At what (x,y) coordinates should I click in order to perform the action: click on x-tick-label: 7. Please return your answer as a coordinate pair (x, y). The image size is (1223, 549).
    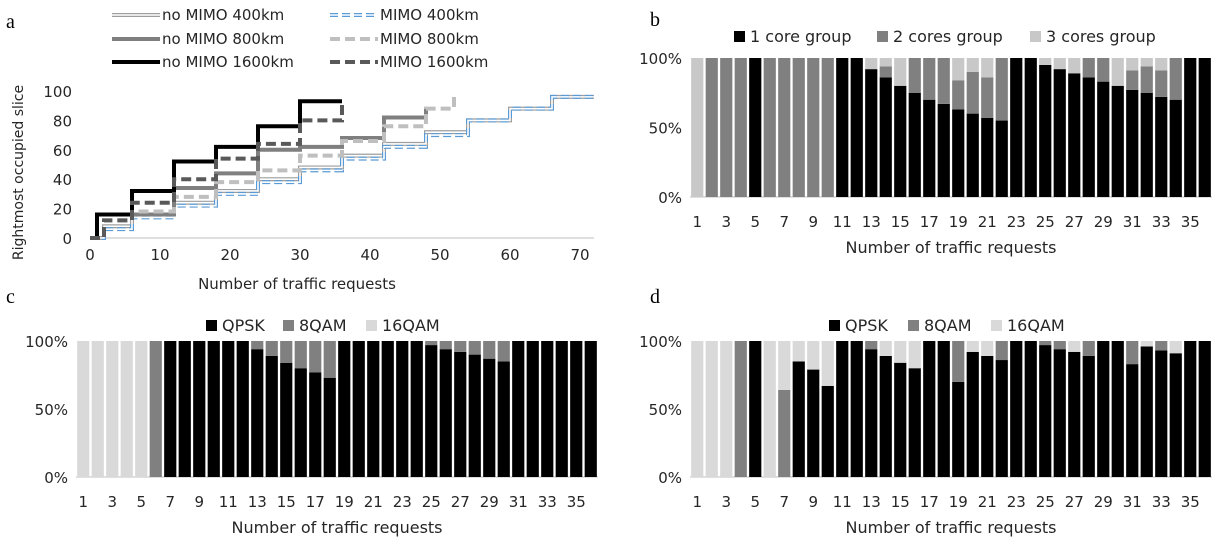
    Looking at the image, I should click on (170, 502).